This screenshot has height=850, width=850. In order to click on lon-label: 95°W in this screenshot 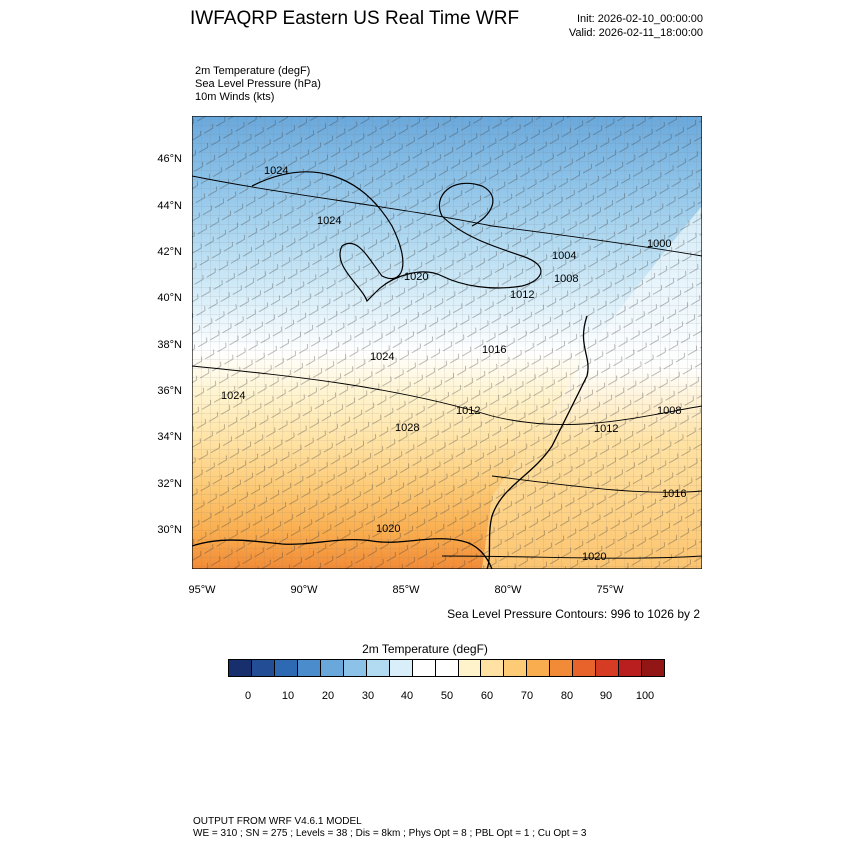, I will do `click(202, 590)`.